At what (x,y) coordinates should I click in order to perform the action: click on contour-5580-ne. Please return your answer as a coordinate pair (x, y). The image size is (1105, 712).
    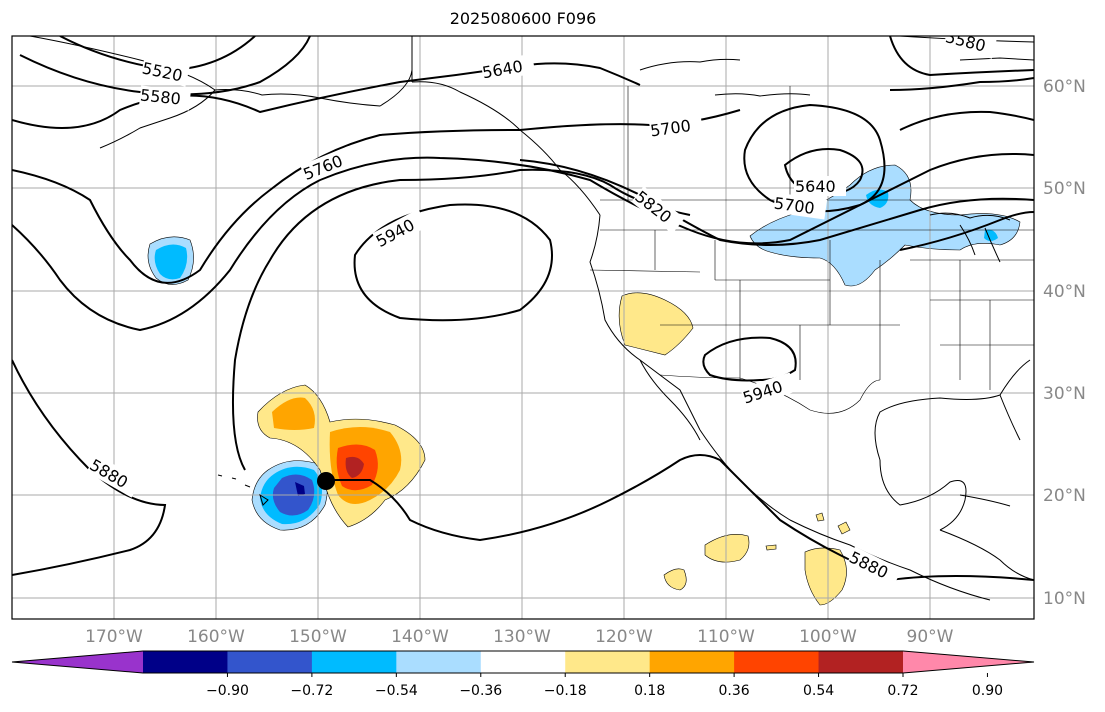
    Looking at the image, I should click on (961, 56).